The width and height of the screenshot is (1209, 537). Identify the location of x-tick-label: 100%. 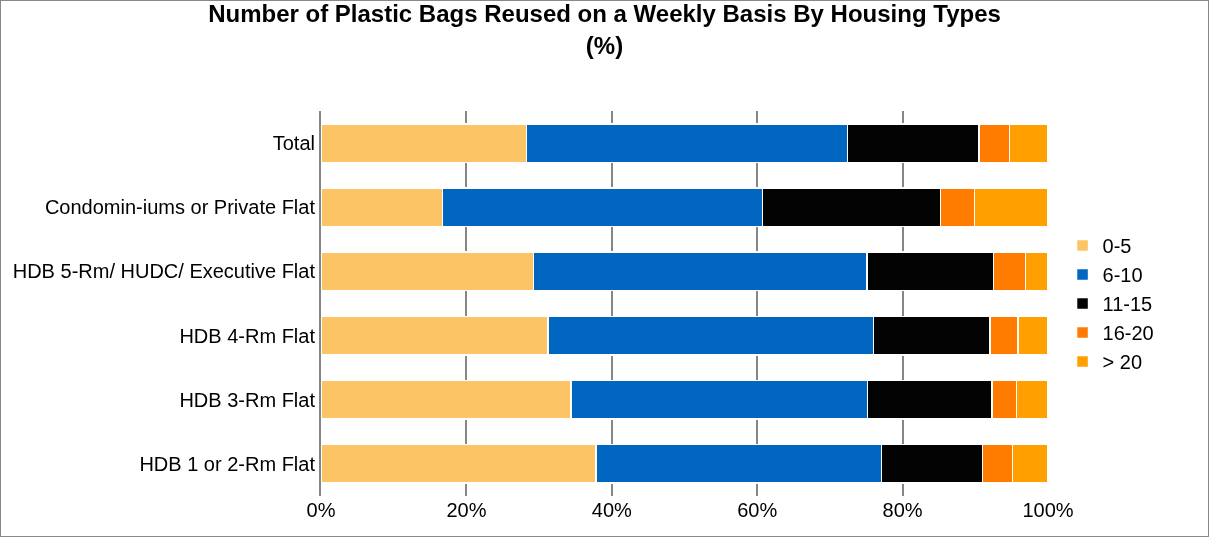
(1048, 510).